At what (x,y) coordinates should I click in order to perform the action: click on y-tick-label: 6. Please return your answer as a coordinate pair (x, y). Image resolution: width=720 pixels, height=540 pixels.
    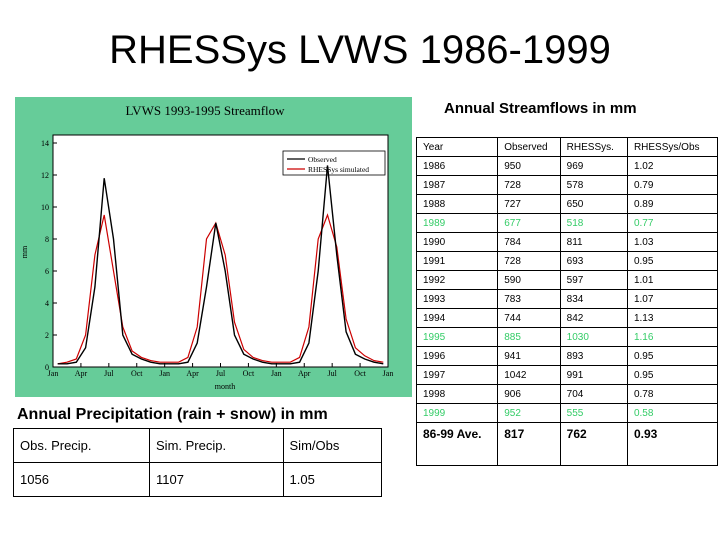
    Looking at the image, I should click on (47, 271).